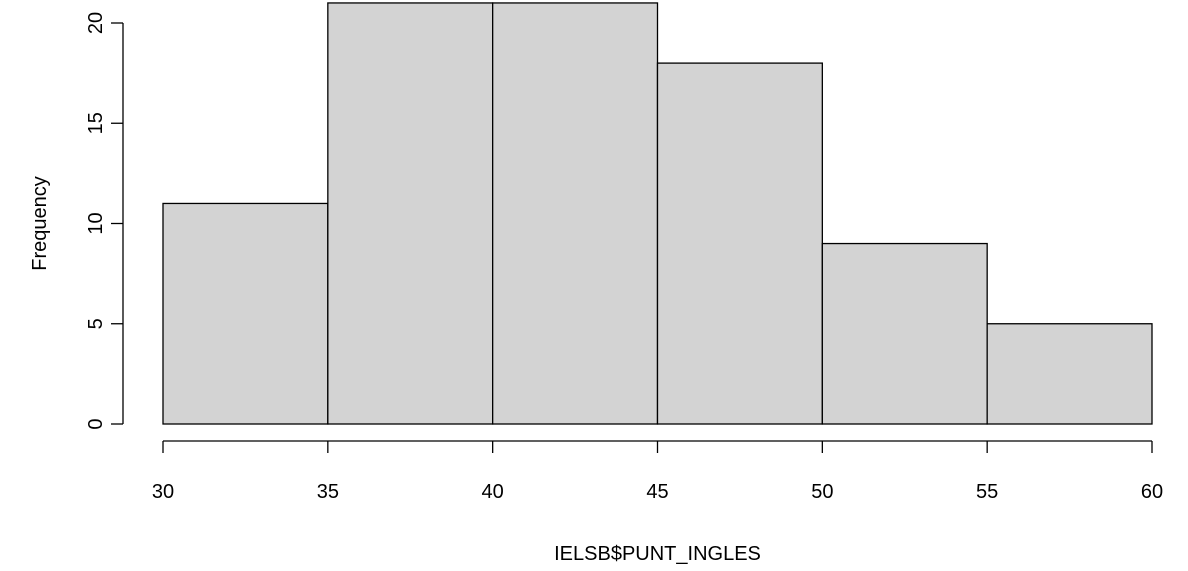 The height and width of the screenshot is (571, 1188). I want to click on y-tick-label: 20, so click(96, 23).